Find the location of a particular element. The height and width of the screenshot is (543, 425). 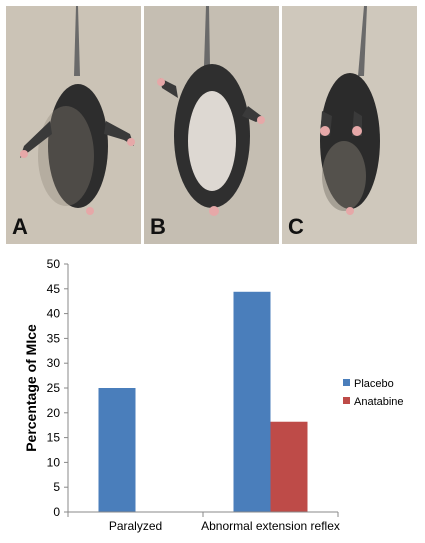

legend-label-anatabine: Anatabine is located at coordinates (379, 402).